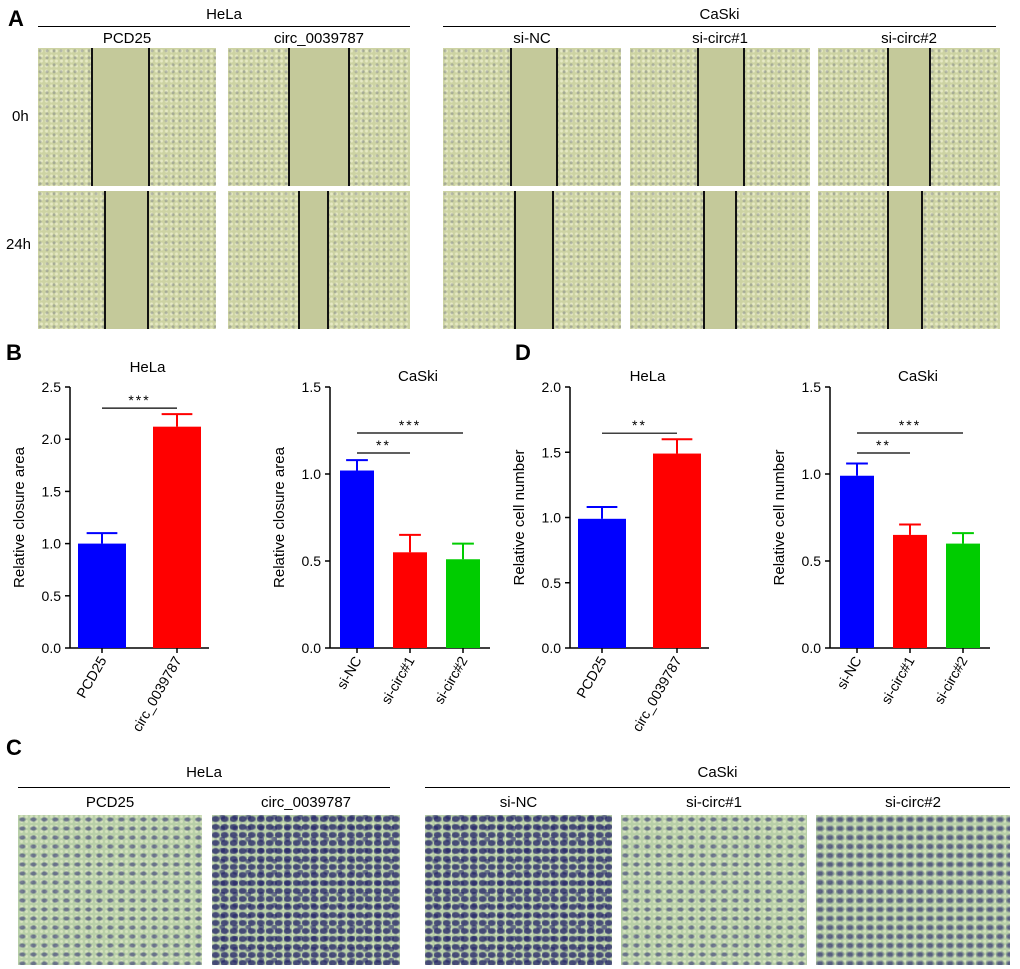 This screenshot has width=1020, height=969. Describe the element at coordinates (714, 890) in the screenshot. I see `transwell-image-caski-si-circ1` at that location.